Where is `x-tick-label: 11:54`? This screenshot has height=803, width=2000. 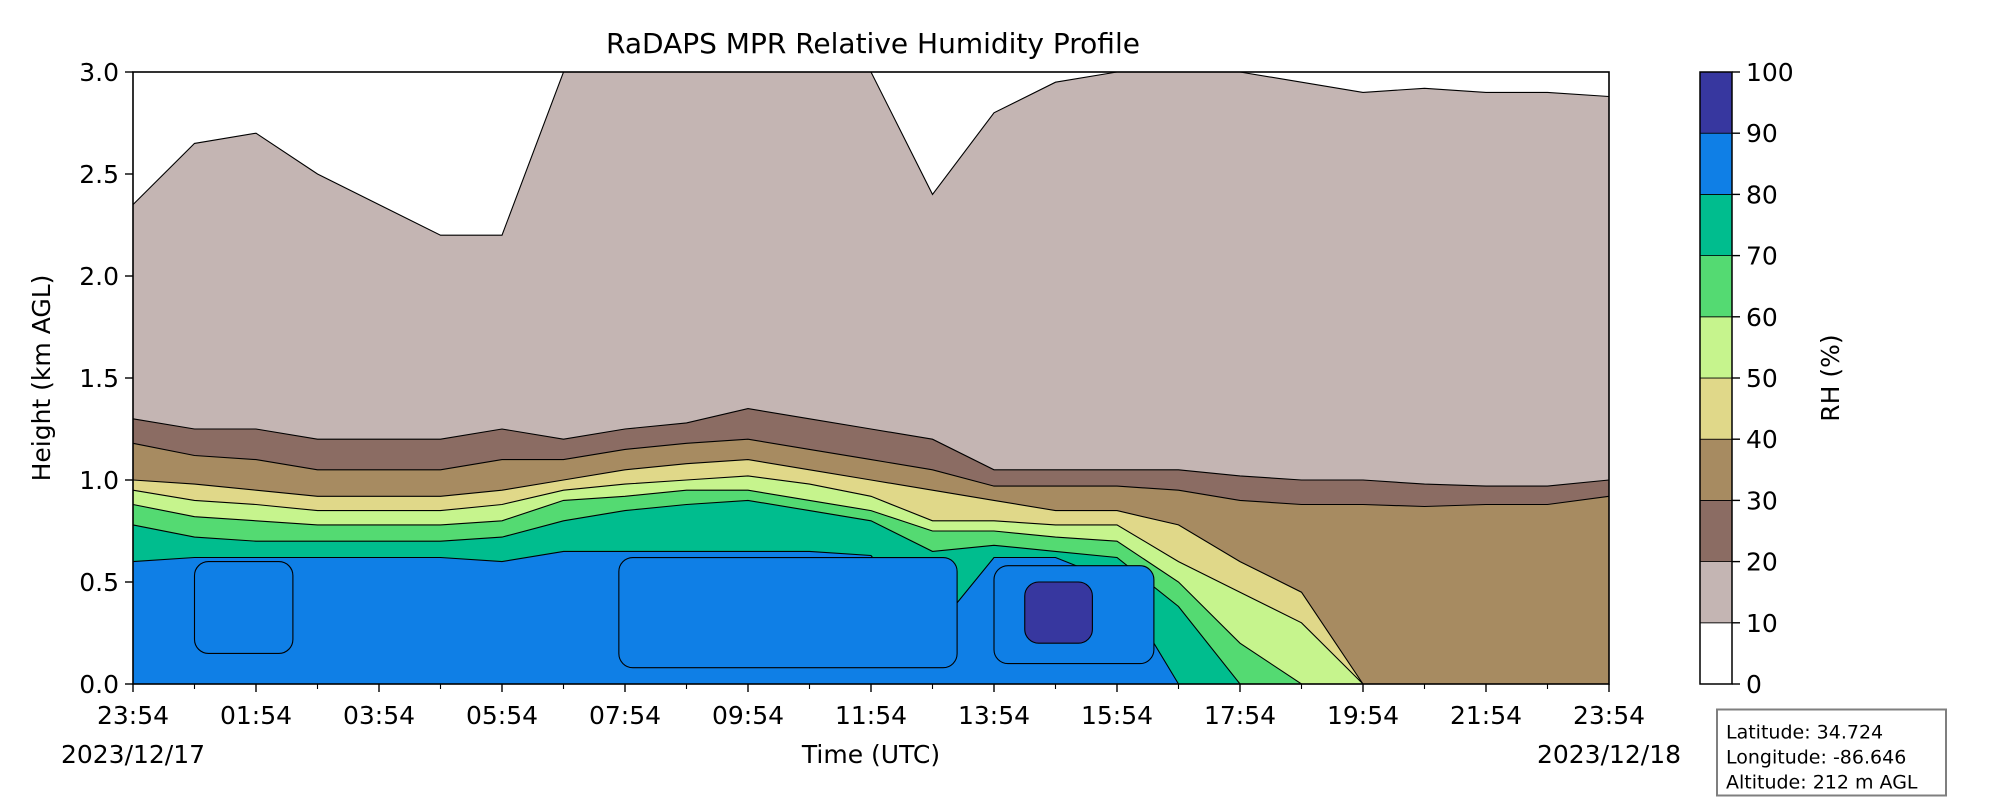 x-tick-label: 11:54 is located at coordinates (871, 715).